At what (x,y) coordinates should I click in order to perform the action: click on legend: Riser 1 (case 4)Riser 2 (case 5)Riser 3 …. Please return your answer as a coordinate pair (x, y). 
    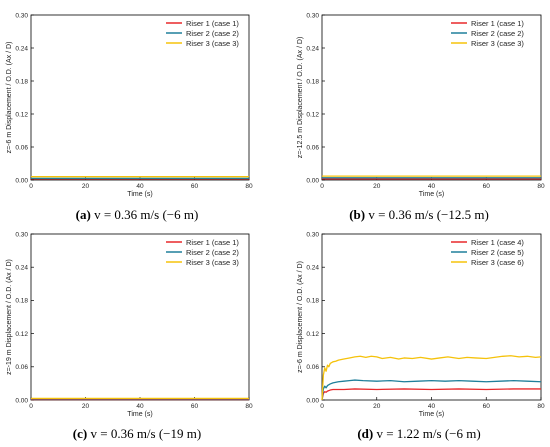
    Looking at the image, I should click on (487, 252).